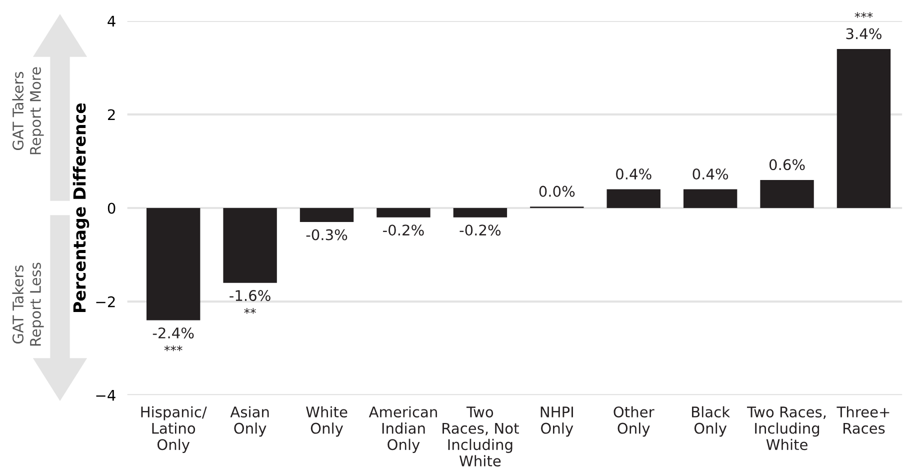  I want to click on y-tick-label: −4, so click(106, 395).